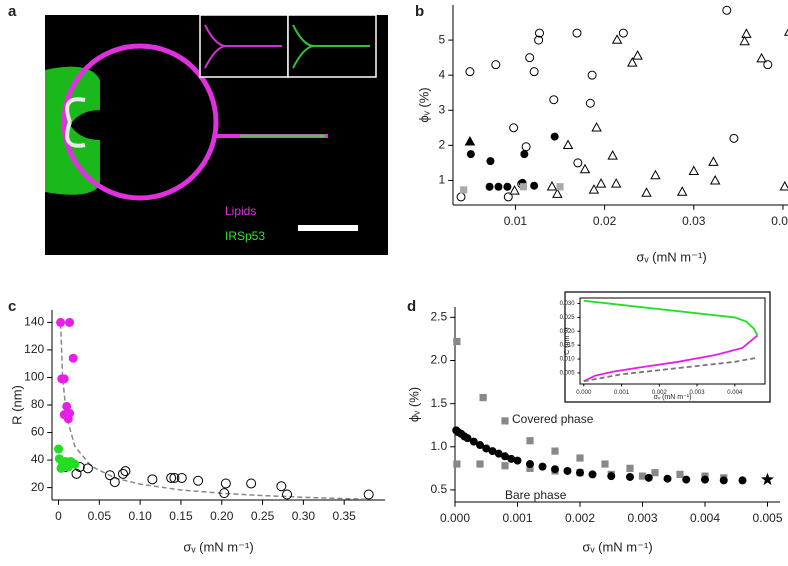  I want to click on y-axis-label: C (nm⁻¹), so click(567, 340).